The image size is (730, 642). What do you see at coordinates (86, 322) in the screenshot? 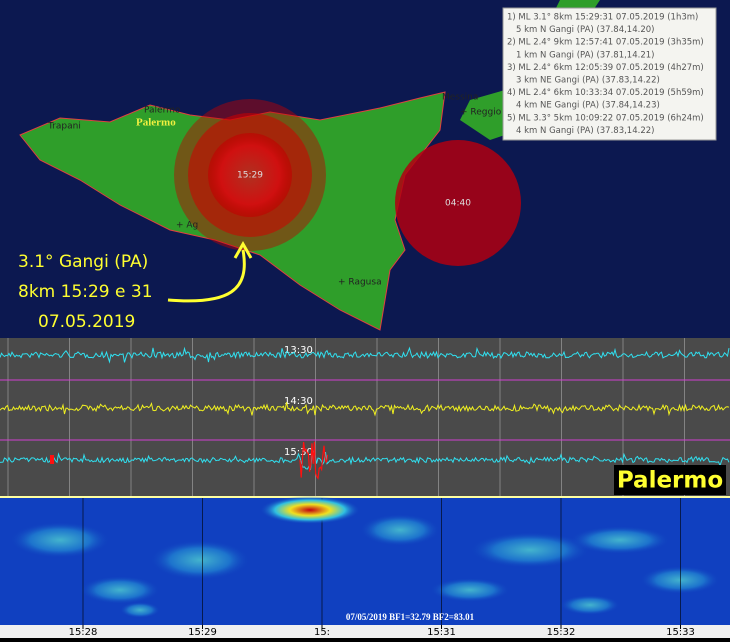
I see `annotation: 07.05.2019` at bounding box center [86, 322].